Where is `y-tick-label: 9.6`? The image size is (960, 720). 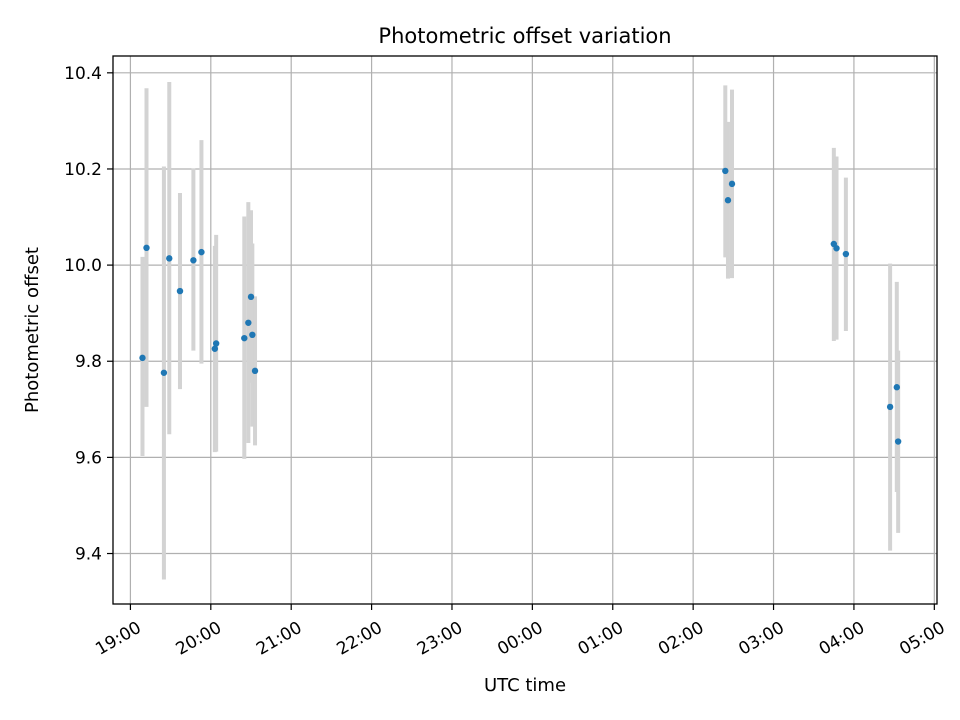 y-tick-label: 9.6 is located at coordinates (88, 458).